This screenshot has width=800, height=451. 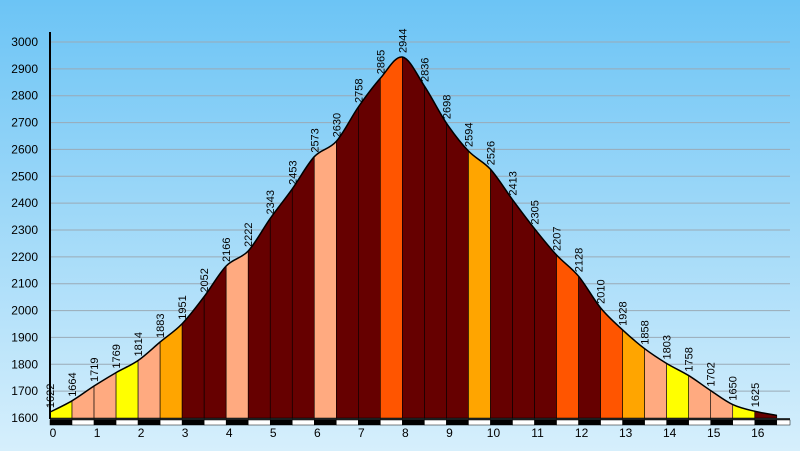 What do you see at coordinates (626, 433) in the screenshot?
I see `x-tick-label: 13` at bounding box center [626, 433].